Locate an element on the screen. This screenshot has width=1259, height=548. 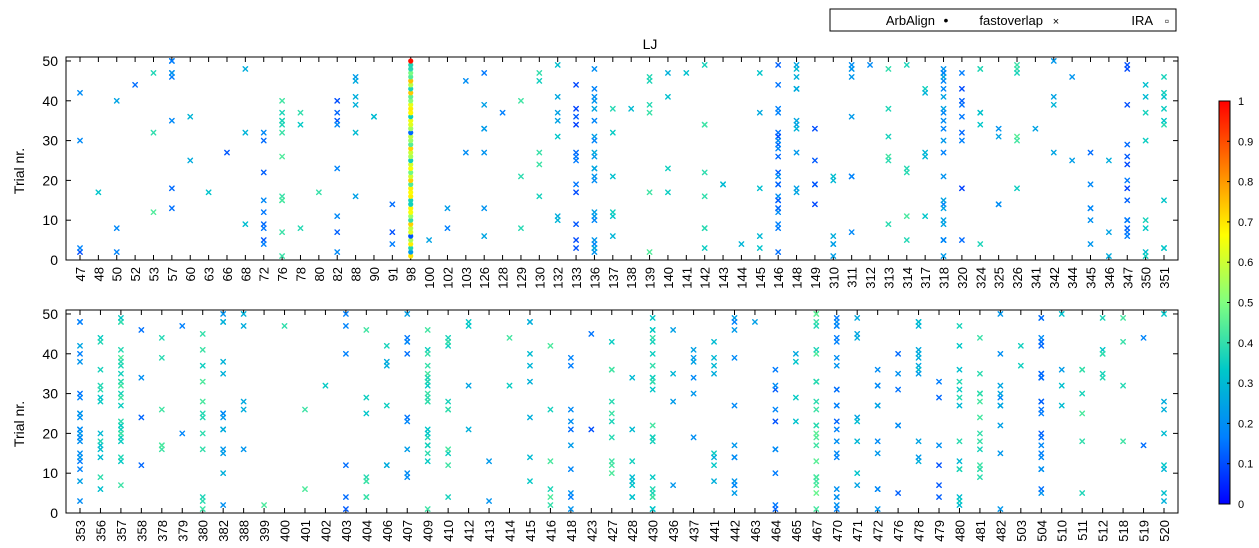
legend-box is located at coordinates (1003, 20).